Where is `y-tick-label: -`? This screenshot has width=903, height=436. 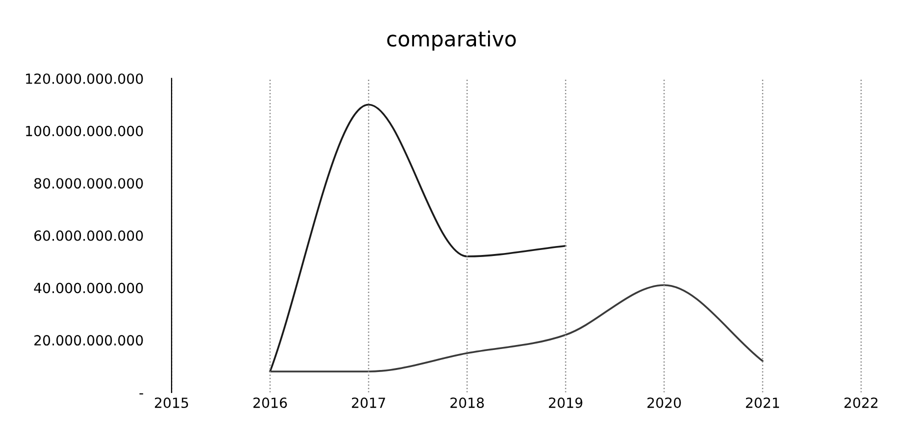
y-tick-label: - is located at coordinates (141, 393).